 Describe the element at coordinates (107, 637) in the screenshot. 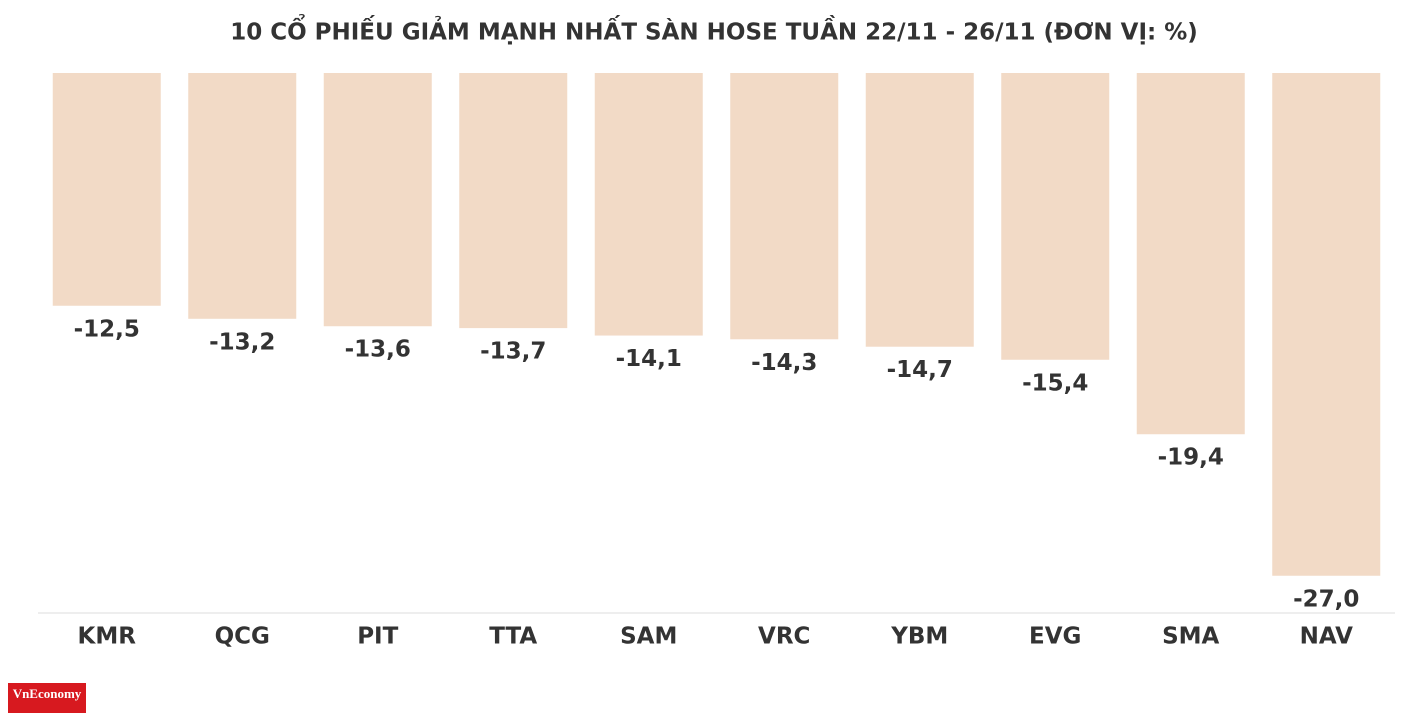

I see `x-tick-label: KMR` at that location.